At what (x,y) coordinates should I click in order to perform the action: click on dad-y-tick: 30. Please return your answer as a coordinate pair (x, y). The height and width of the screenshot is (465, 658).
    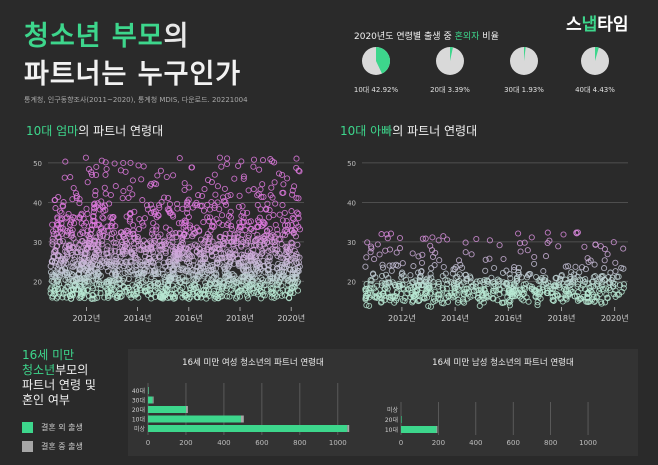
    Looking at the image, I should click on (351, 243).